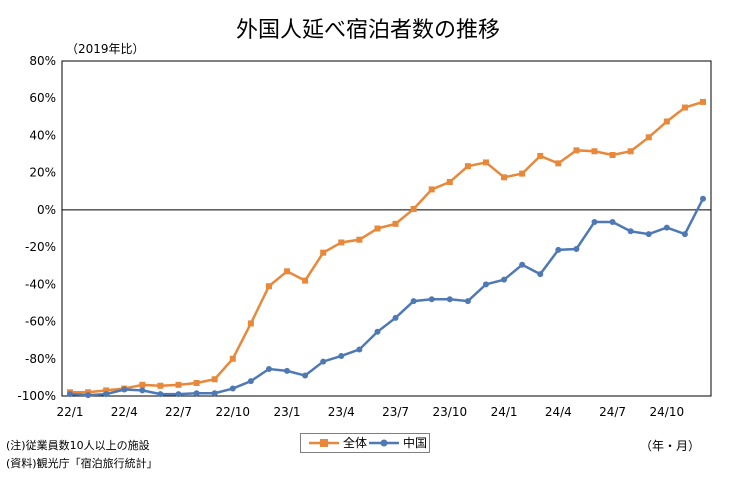 Image resolution: width=736 pixels, height=487 pixels. Describe the element at coordinates (42, 98) in the screenshot. I see `y-tick-label: 60%` at that location.